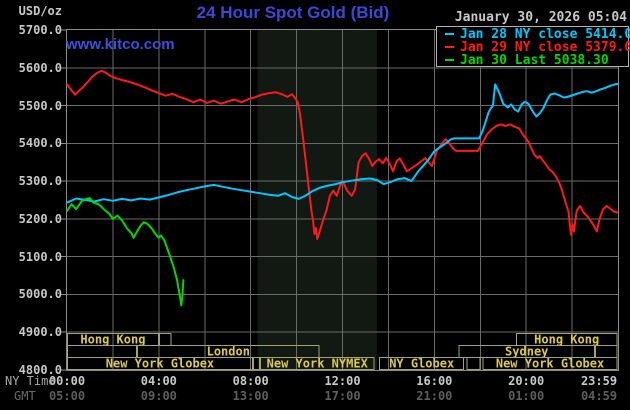 The width and height of the screenshot is (630, 410). Describe the element at coordinates (40, 256) in the screenshot. I see `y-tick-label: 5100.0` at that location.